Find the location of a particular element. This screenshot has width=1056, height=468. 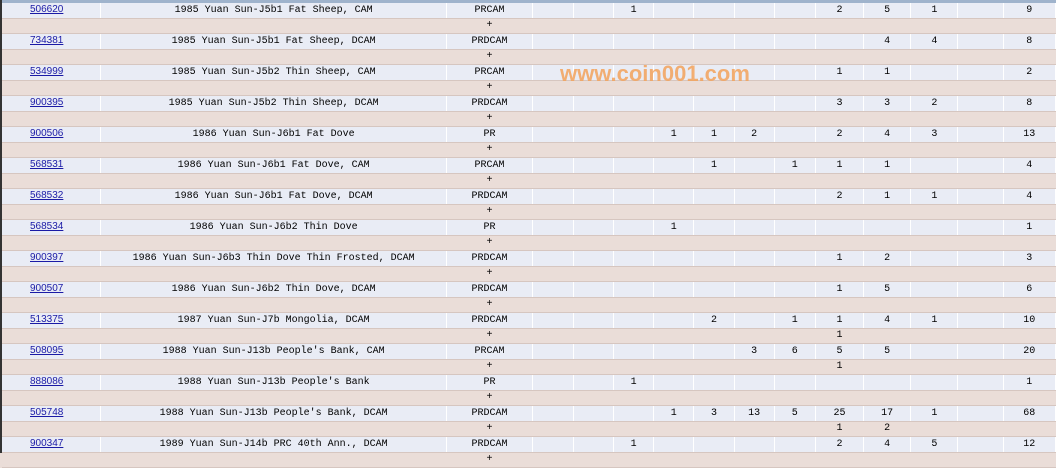

total-cell: 6 is located at coordinates (1029, 289).